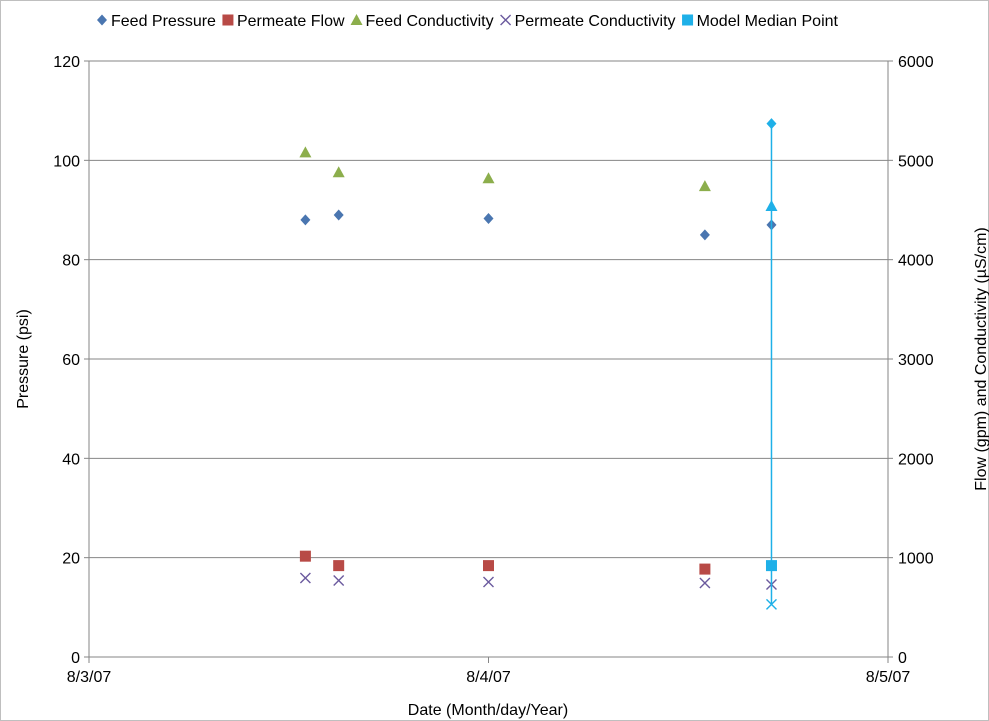 Image resolution: width=989 pixels, height=721 pixels. Describe the element at coordinates (771, 604) in the screenshot. I see `model-median-point-low-marker` at that location.